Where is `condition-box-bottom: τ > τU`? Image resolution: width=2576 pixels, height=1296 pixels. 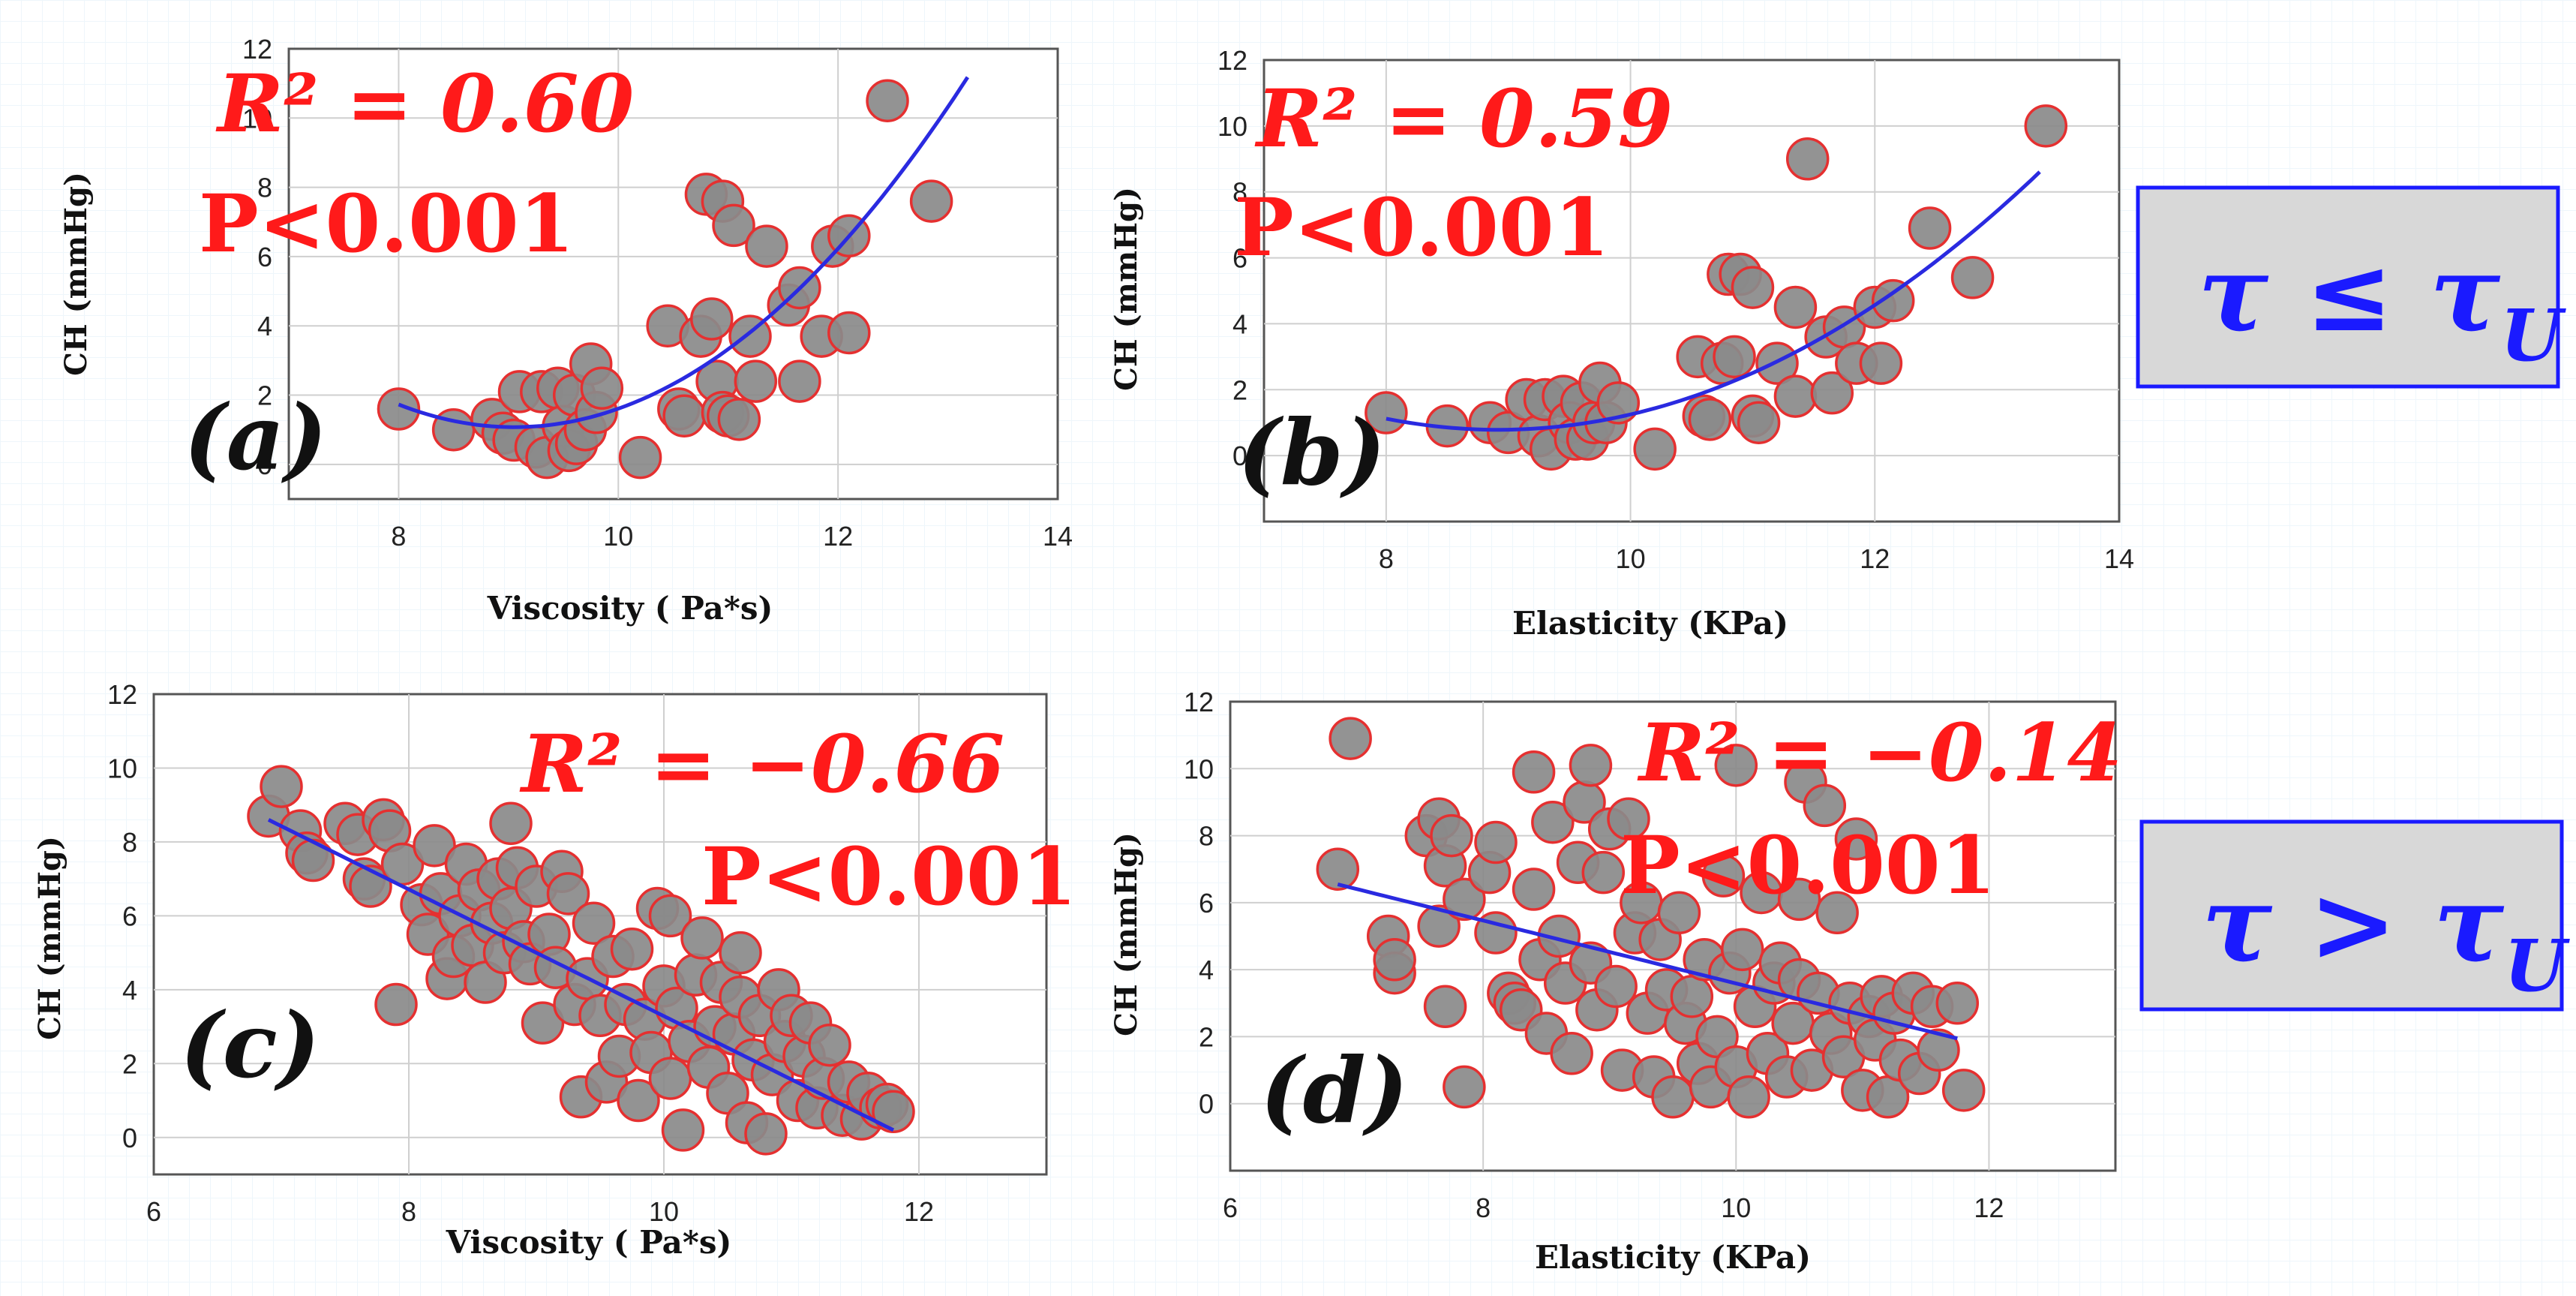 condition-box-bottom: τ > τU is located at coordinates (2354, 915).